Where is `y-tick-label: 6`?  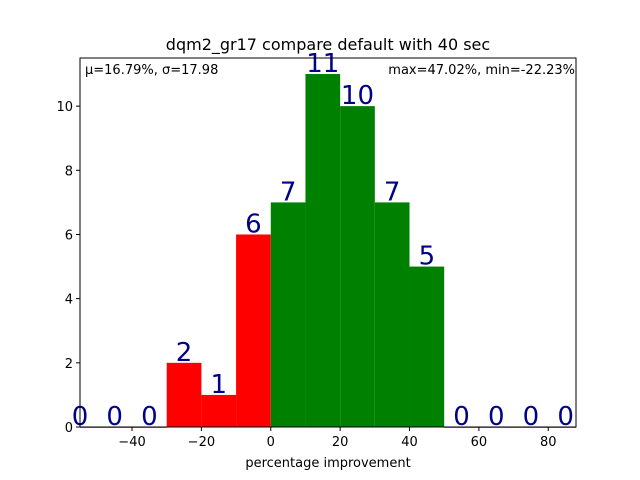
y-tick-label: 6 is located at coordinates (69, 235).